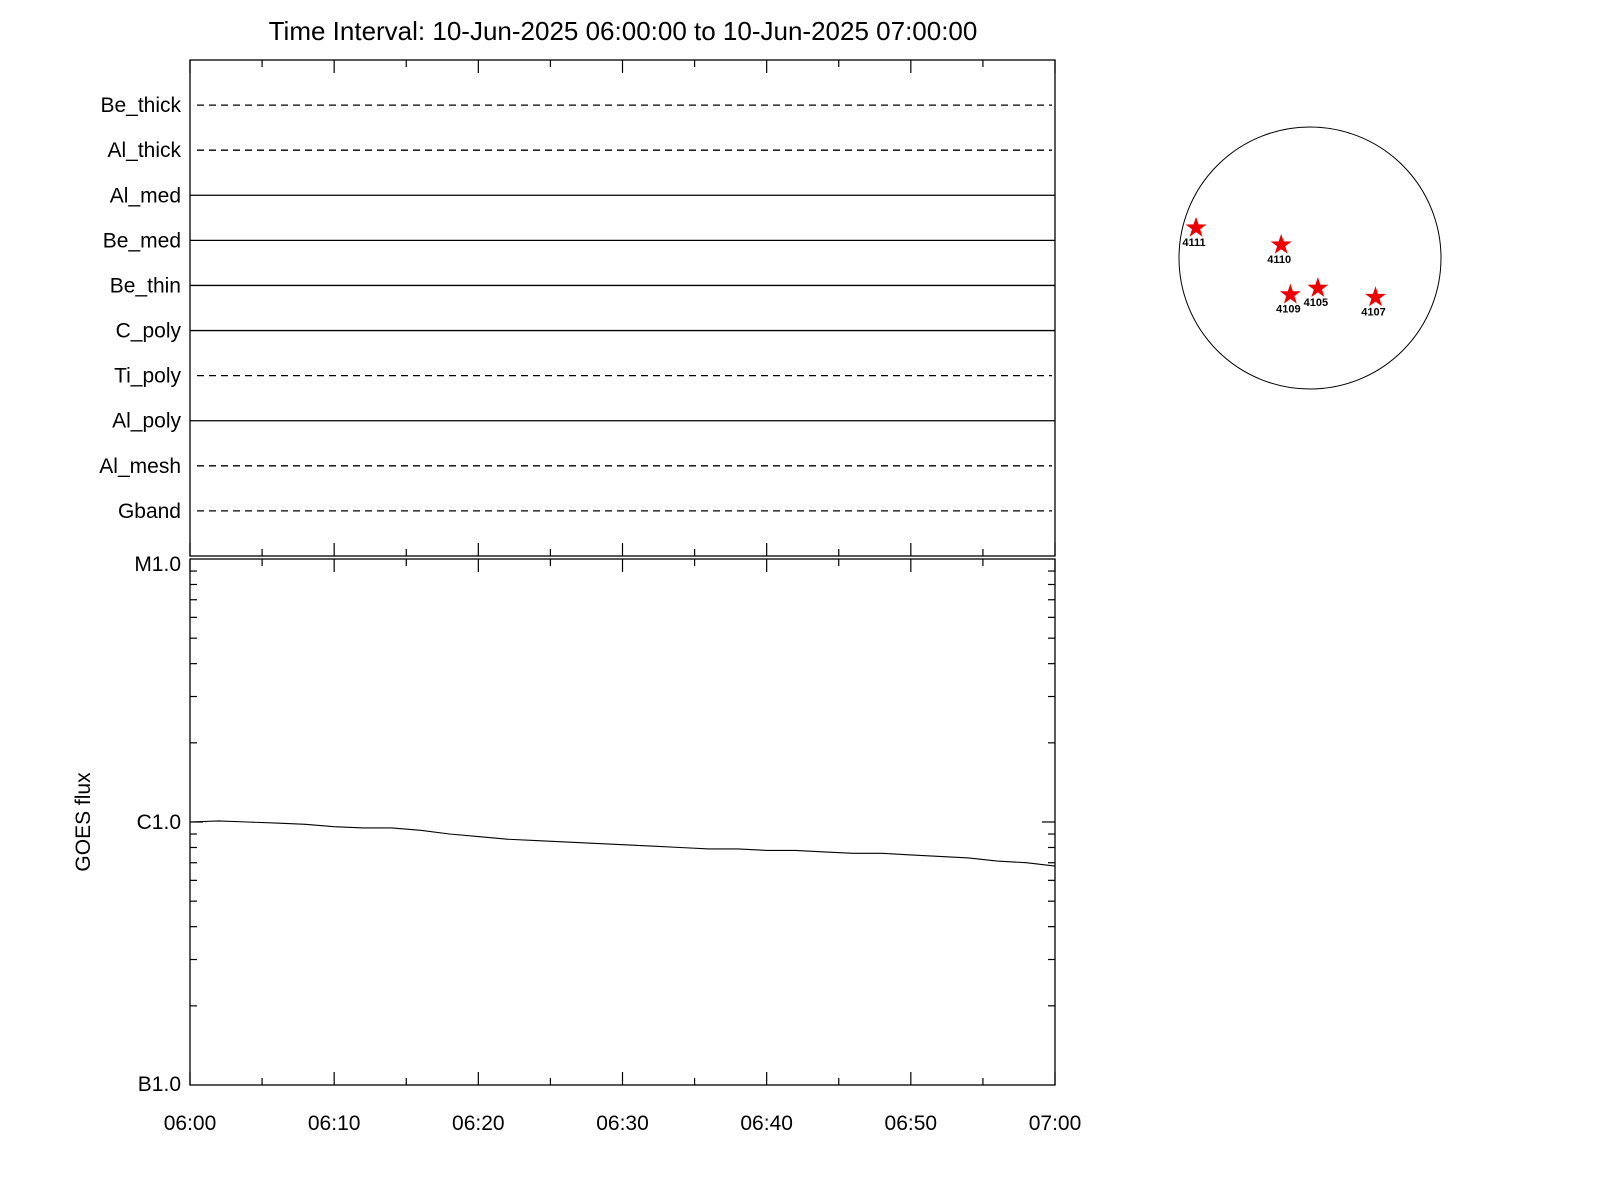  Describe the element at coordinates (159, 822) in the screenshot. I see `y-tick-label-C1: C1.0` at that location.